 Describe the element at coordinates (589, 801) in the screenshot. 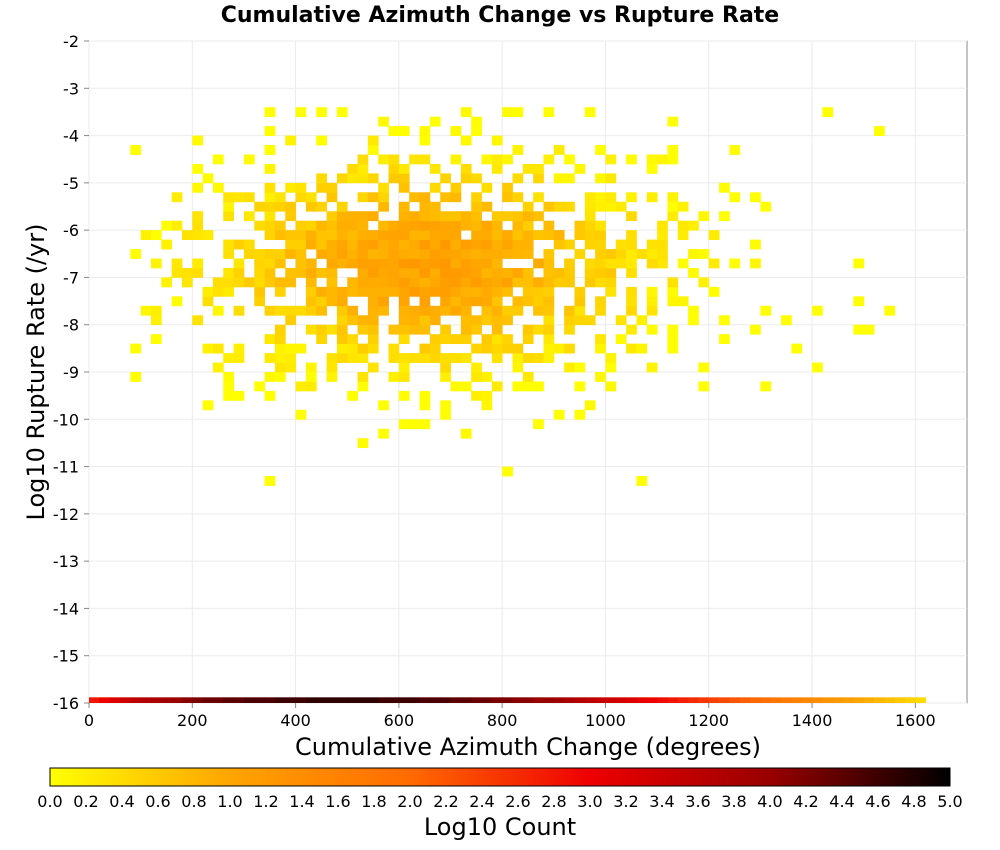

I see `colorbar-tick-label: 3.0` at that location.